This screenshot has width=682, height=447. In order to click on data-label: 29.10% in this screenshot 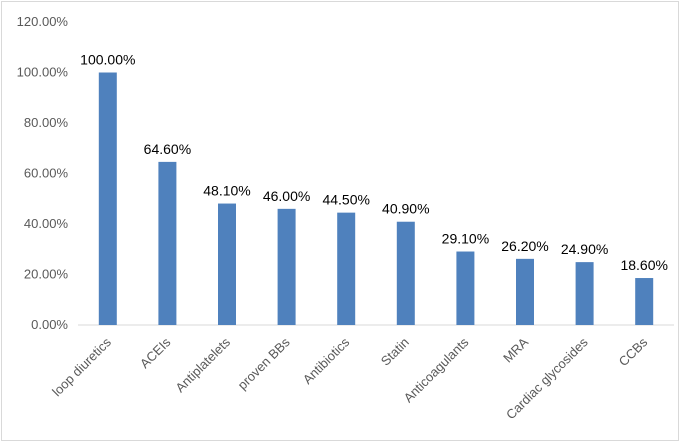, I will do `click(465, 239)`.